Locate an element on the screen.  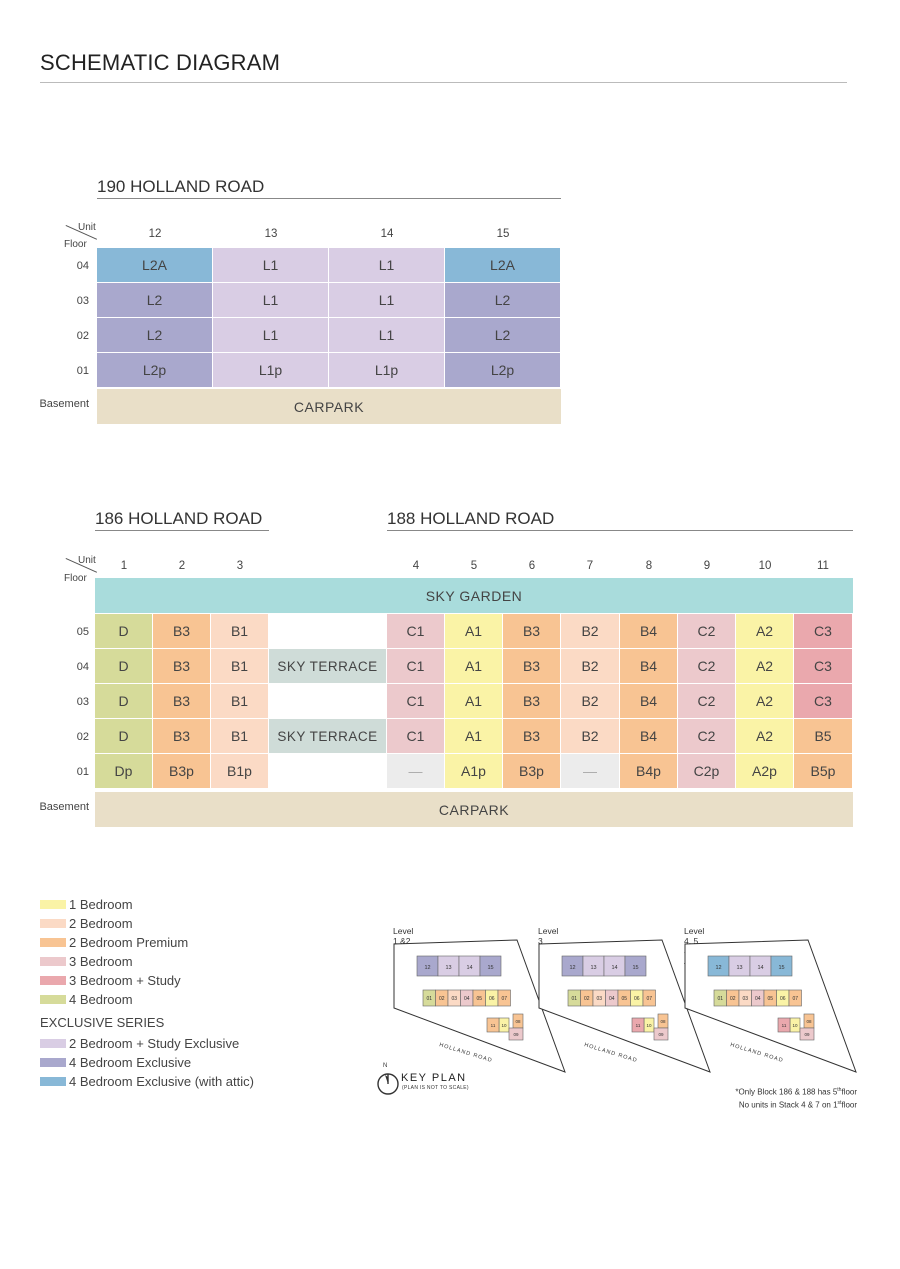
key-plan-unit-label: 07 is located at coordinates (649, 999).